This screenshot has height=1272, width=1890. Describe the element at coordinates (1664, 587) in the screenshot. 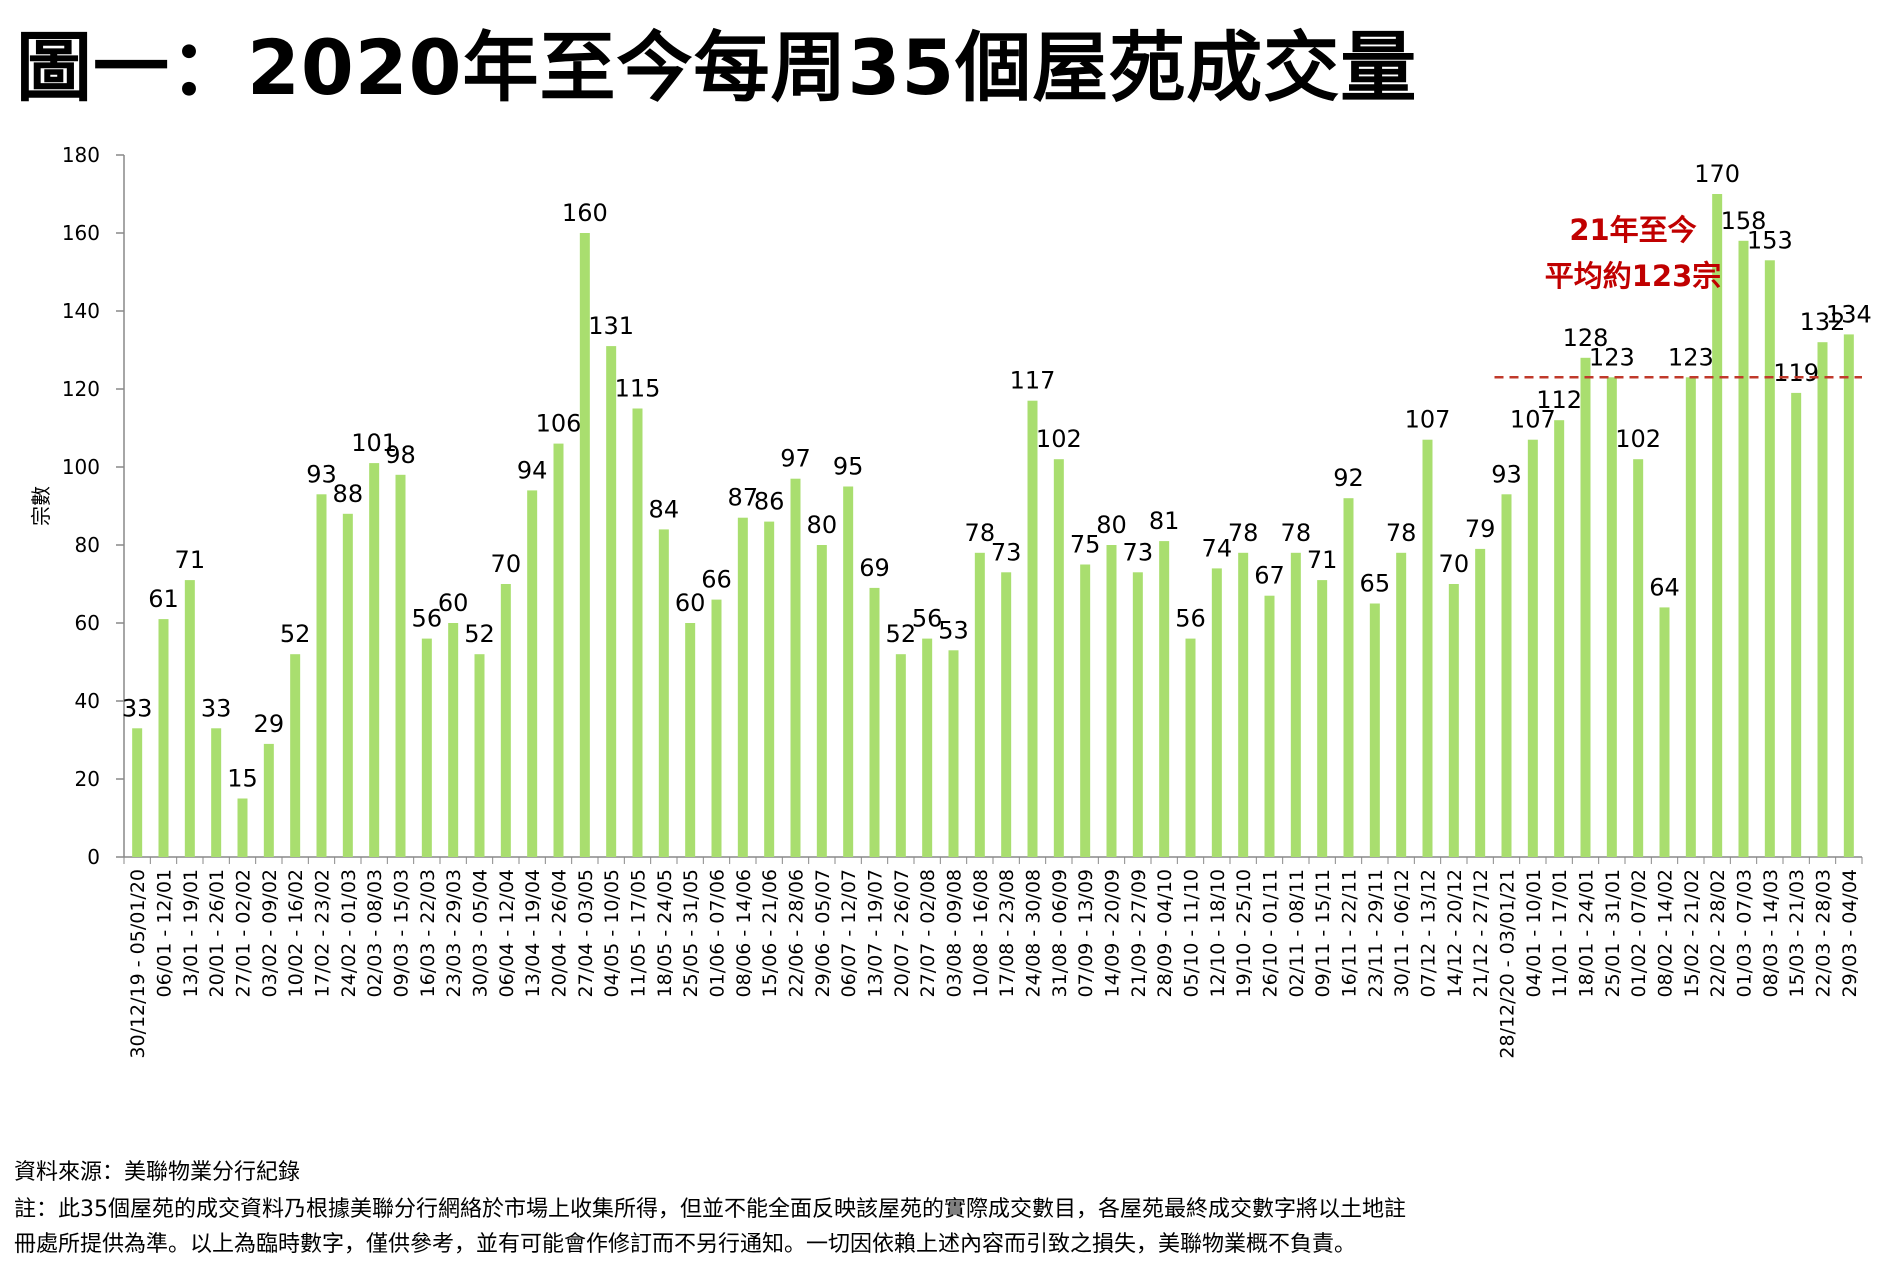

I see `bar-value-label: 64` at that location.